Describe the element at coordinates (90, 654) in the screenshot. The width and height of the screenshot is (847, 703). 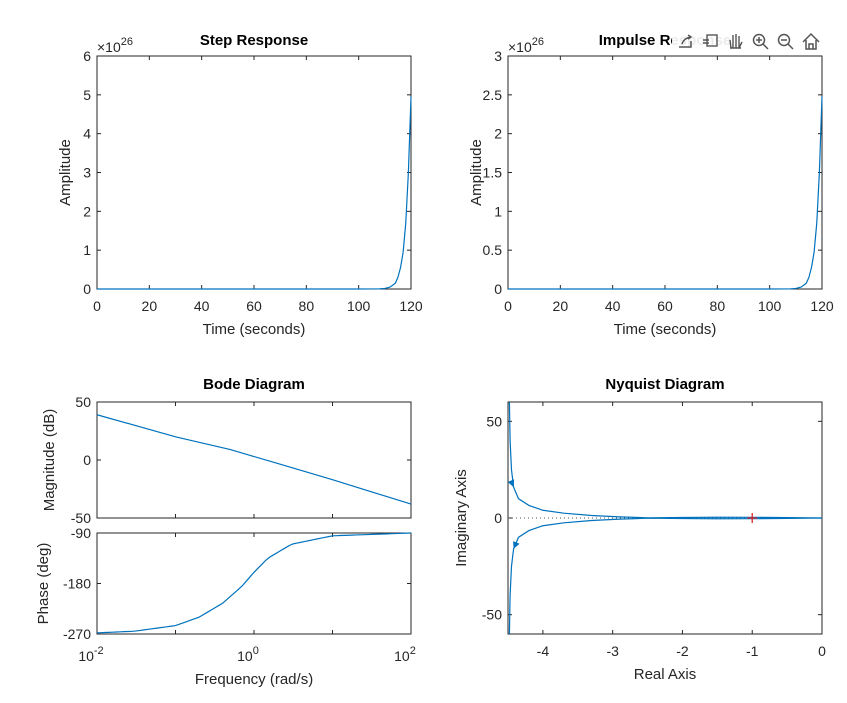
I see `bode-x-tick-label: 10⁻²` at that location.